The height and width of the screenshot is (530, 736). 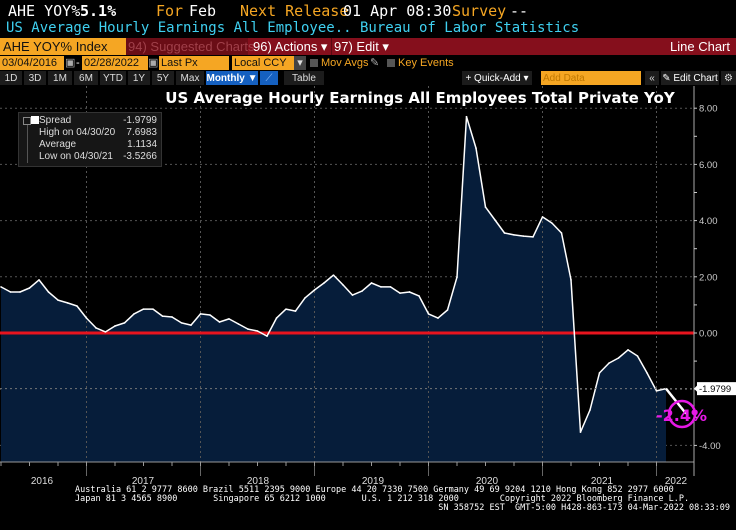 What do you see at coordinates (676, 481) in the screenshot?
I see `x-tick-label: 2022` at bounding box center [676, 481].